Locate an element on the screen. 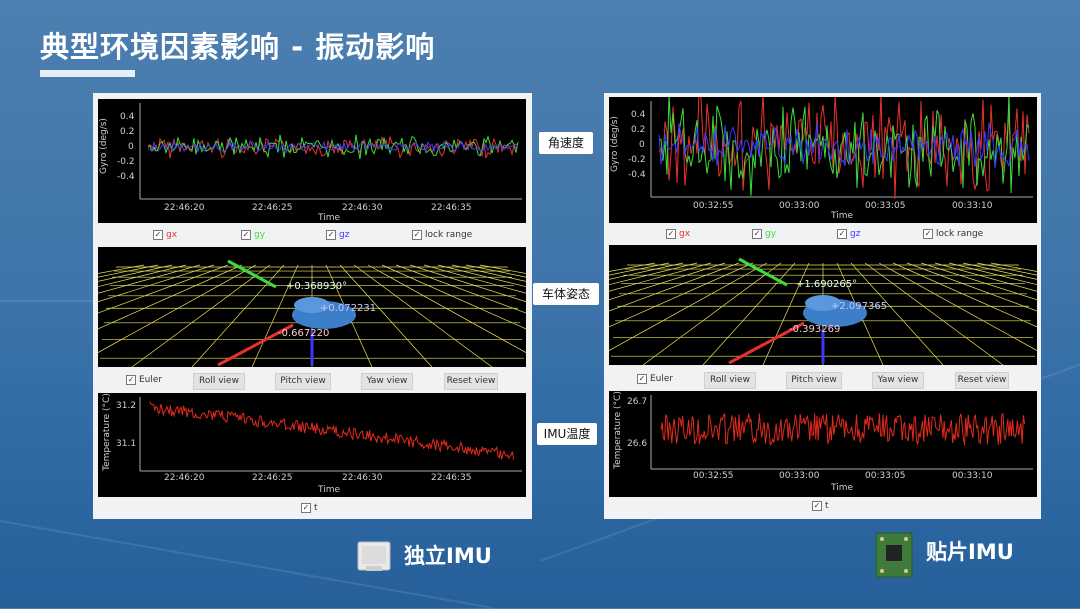 Image resolution: width=1080 pixels, height=609 pixels. background-road-line is located at coordinates (47, 301).